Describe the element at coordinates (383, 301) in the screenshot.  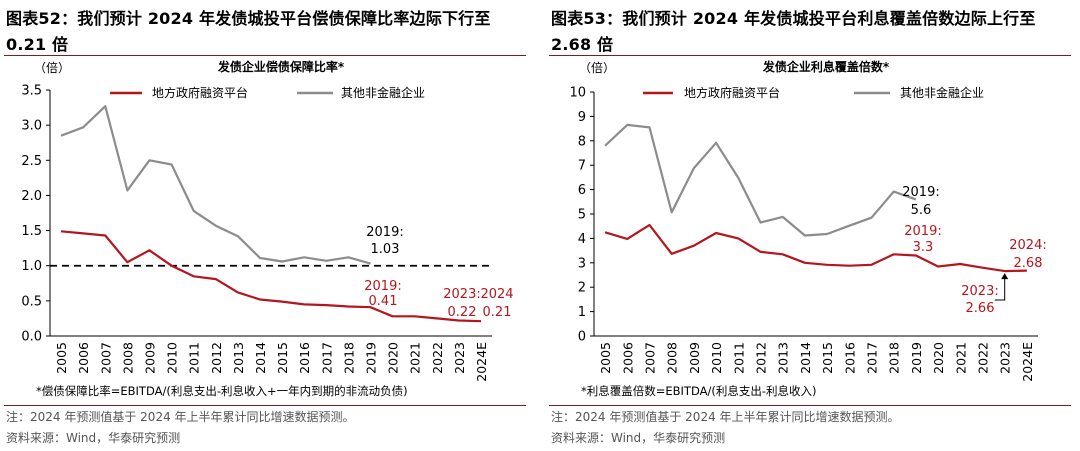
I see `annotation-value: 0.41` at that location.